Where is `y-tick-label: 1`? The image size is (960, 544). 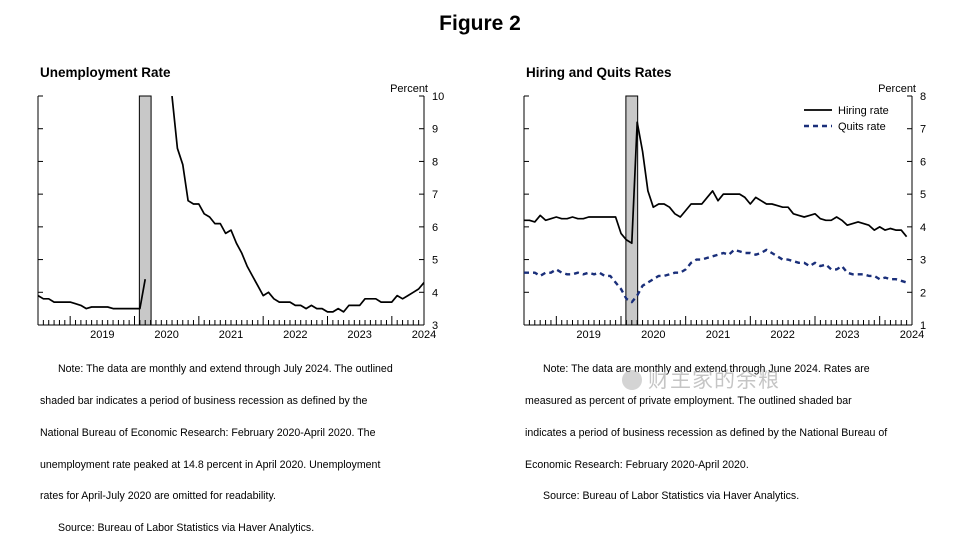
y-tick-label: 1 is located at coordinates (923, 326).